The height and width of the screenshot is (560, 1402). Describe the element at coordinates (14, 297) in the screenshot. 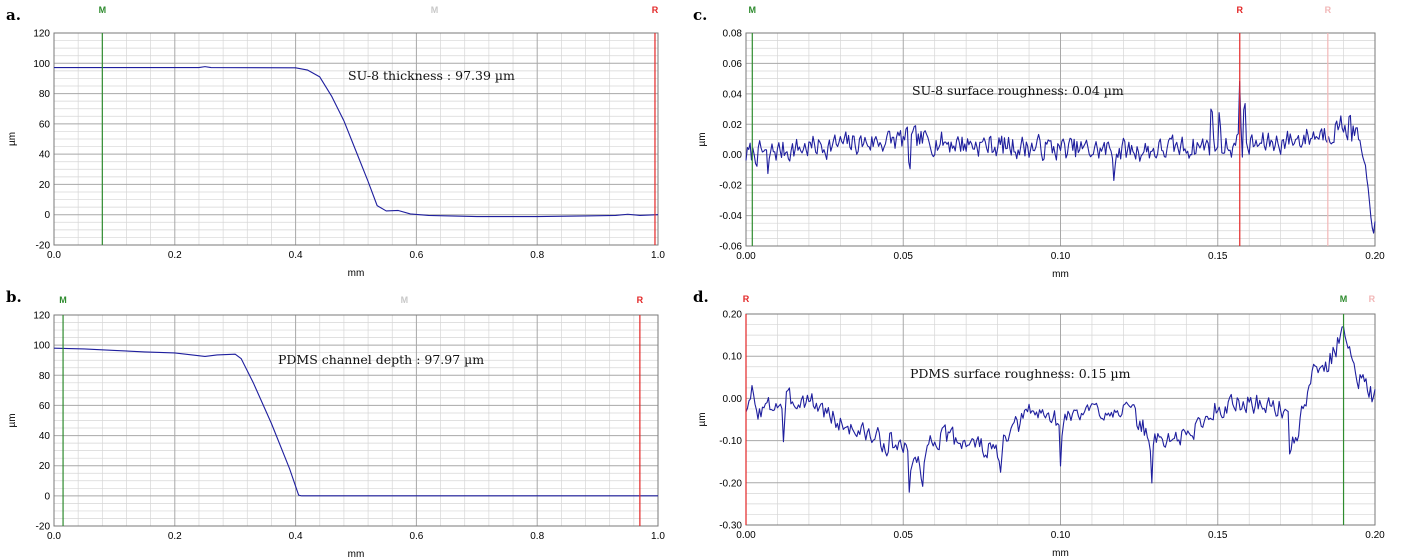

I see `panel-label: b.` at that location.